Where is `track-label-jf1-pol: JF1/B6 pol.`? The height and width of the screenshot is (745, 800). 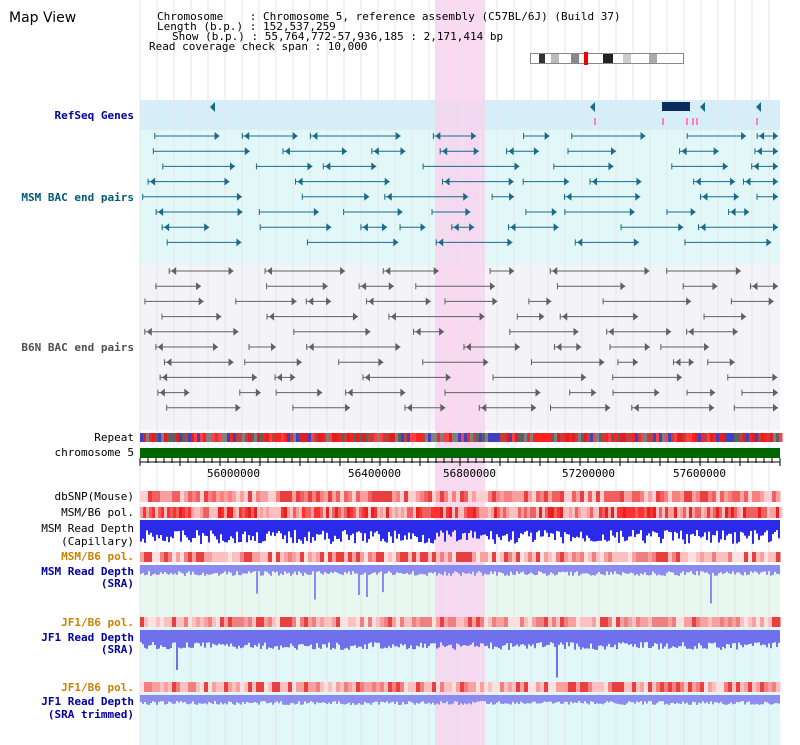
track-label-jf1-pol: JF1/B6 pol. is located at coordinates (97, 622).